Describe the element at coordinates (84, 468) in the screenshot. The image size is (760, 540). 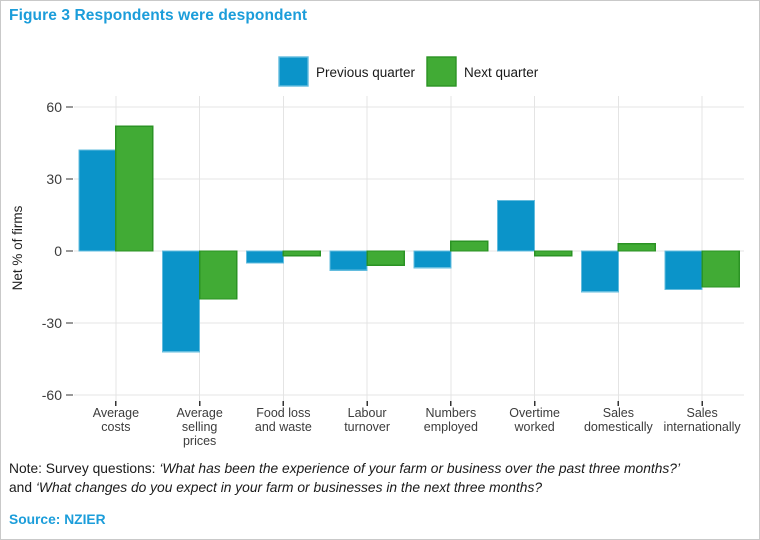
I see `note-prefix: Note: Survey questions:` at that location.